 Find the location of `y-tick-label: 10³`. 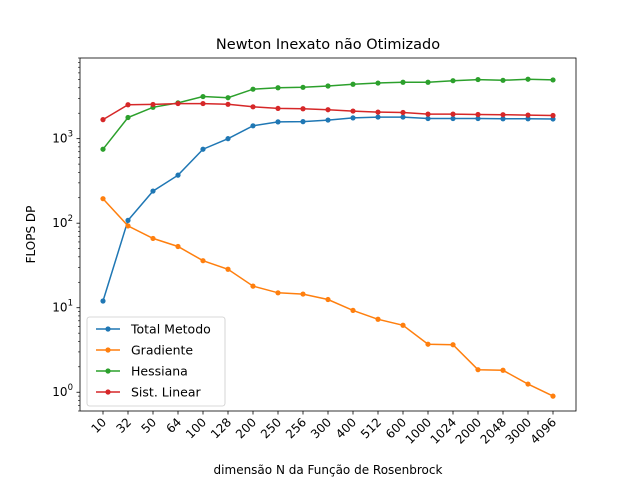

y-tick-label: 10³ is located at coordinates (62, 138).